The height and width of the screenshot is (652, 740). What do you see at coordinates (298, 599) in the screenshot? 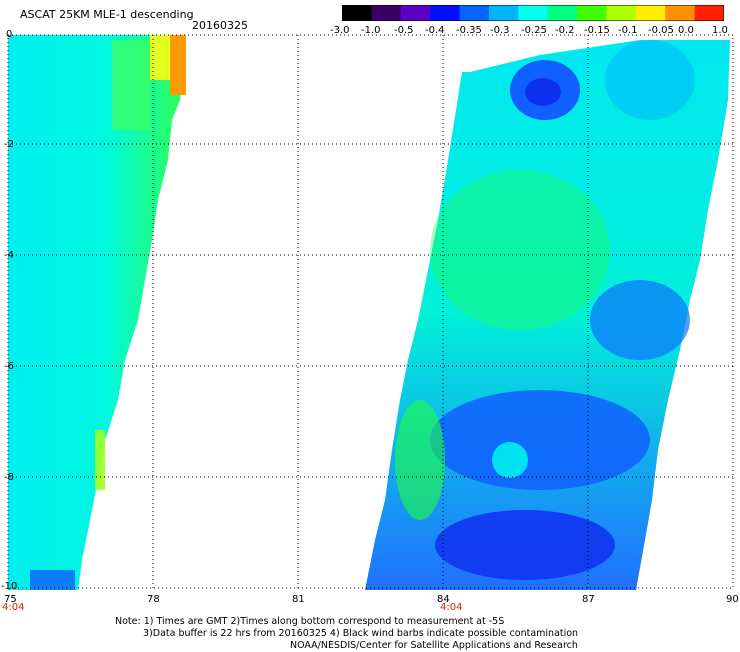
I see `x-tick-label: 81` at bounding box center [298, 599].